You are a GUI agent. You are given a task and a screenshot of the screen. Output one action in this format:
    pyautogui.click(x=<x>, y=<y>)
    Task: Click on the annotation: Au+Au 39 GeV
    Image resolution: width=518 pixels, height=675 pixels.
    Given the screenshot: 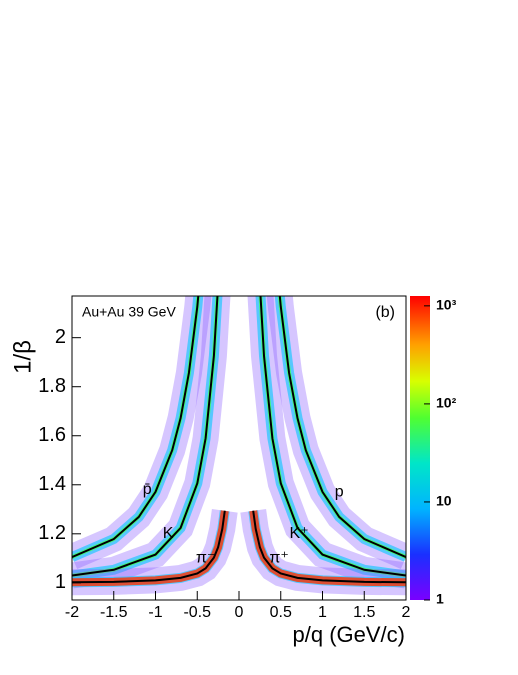 What is the action you would take?
    pyautogui.click(x=129, y=312)
    